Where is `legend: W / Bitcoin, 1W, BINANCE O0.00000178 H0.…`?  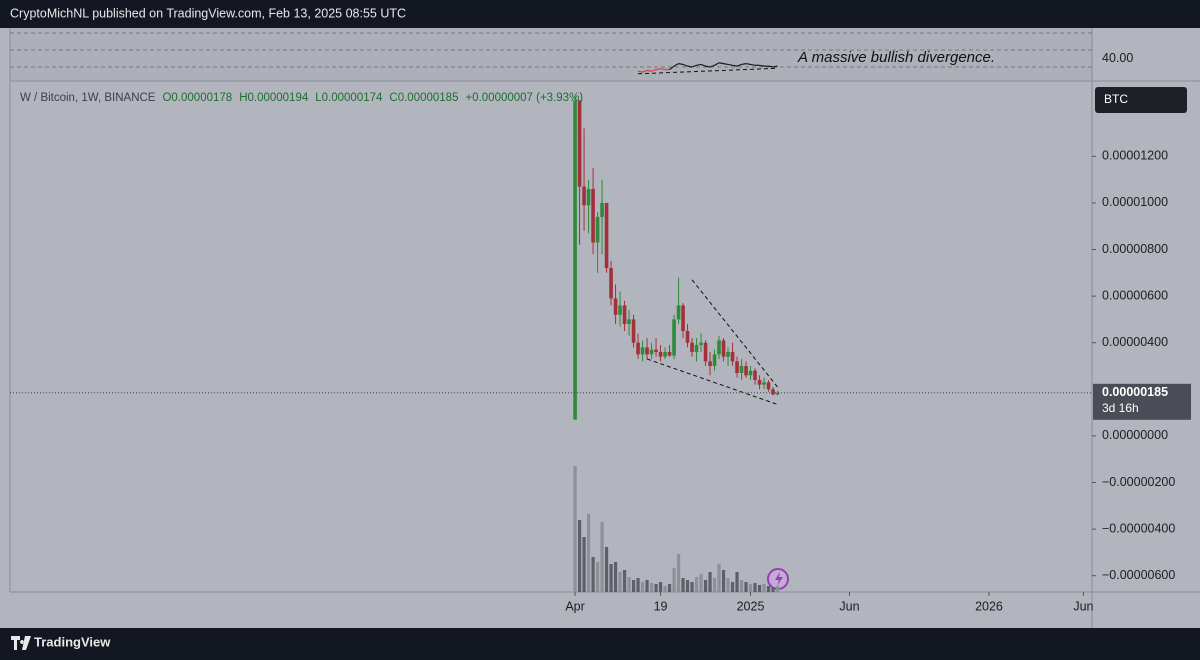
legend: W / Bitcoin, 1W, BINANCE O0.00000178 H0.… is located at coordinates (301, 98).